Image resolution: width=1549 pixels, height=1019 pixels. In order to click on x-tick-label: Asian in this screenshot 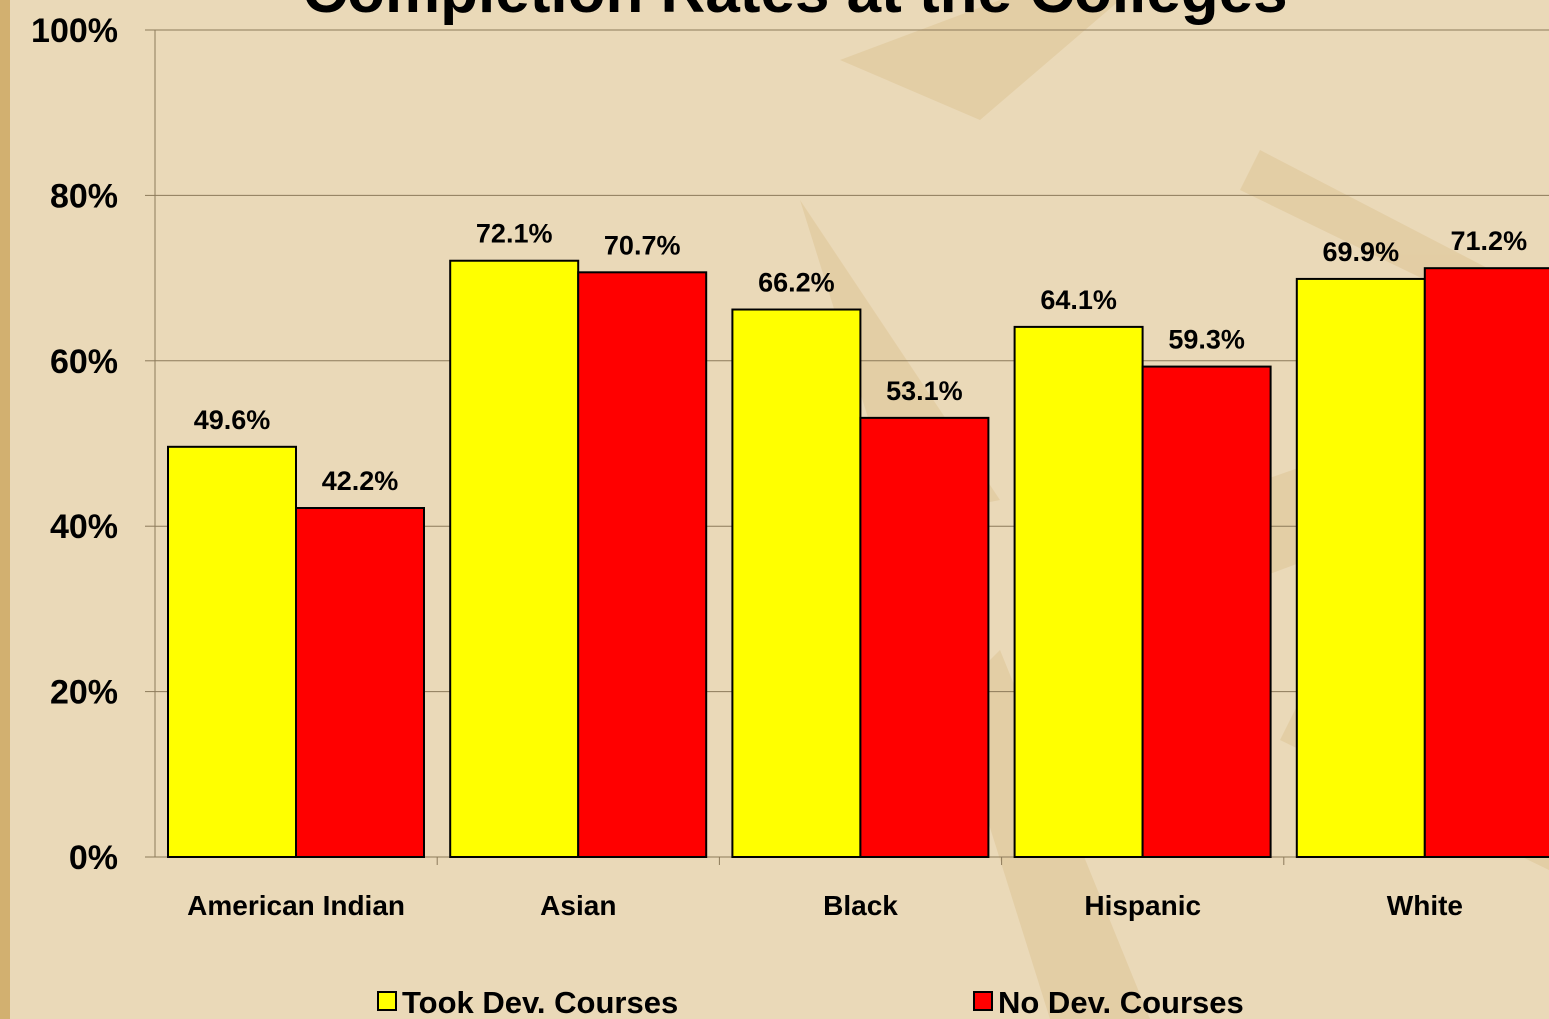, I will do `click(578, 905)`.